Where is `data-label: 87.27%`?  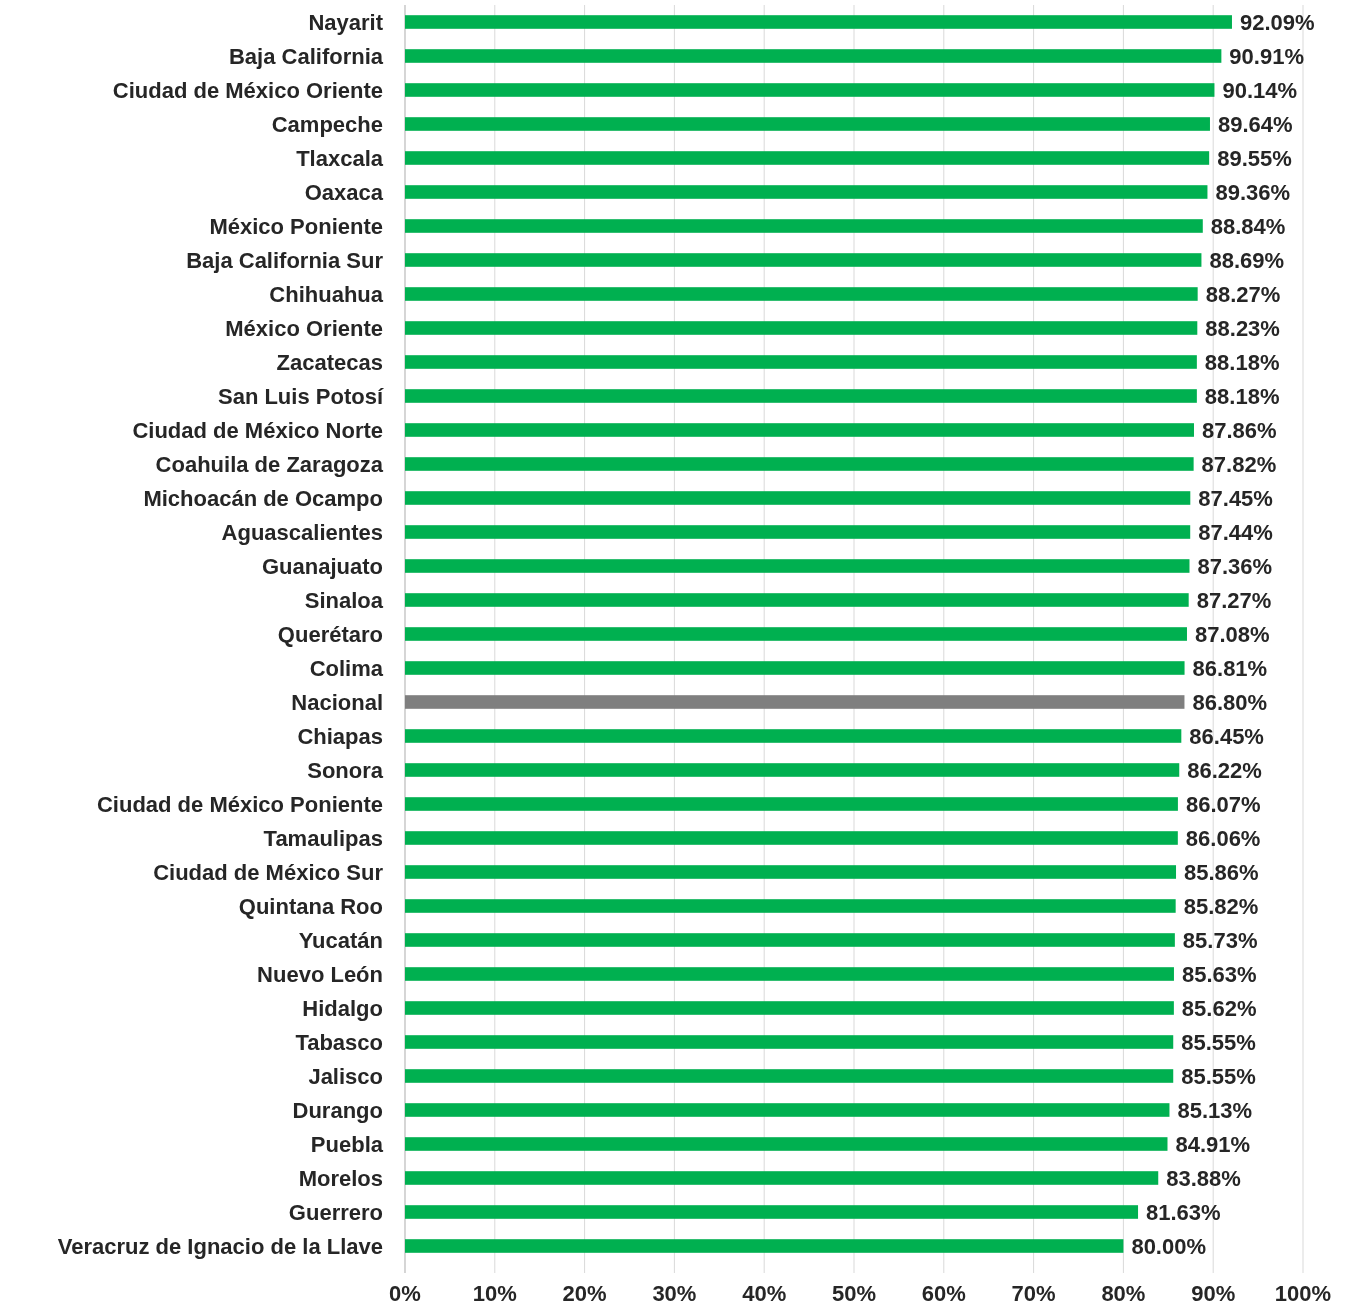
data-label: 87.27% is located at coordinates (1234, 600).